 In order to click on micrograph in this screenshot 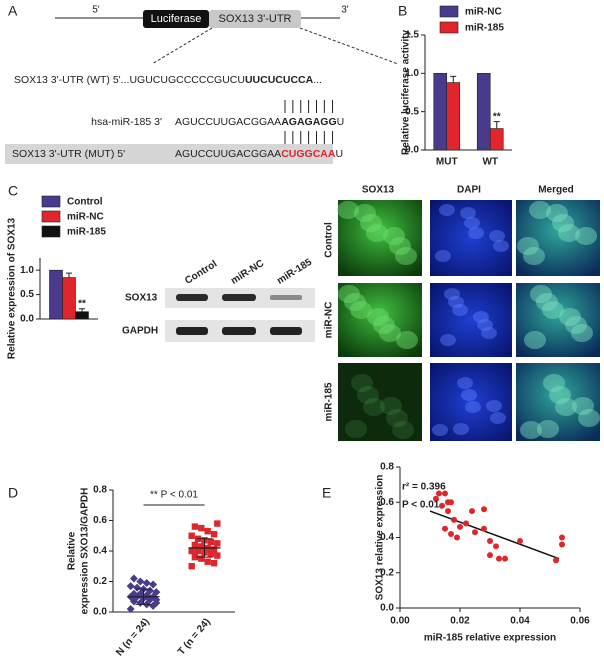, I will do `click(380, 402)`.